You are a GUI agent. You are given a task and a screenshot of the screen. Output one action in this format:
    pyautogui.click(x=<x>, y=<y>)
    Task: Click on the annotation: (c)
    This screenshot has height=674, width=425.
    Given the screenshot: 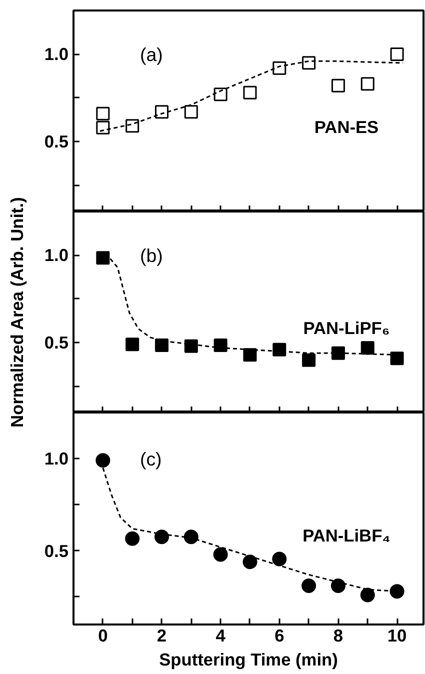 What is the action you would take?
    pyautogui.click(x=151, y=459)
    